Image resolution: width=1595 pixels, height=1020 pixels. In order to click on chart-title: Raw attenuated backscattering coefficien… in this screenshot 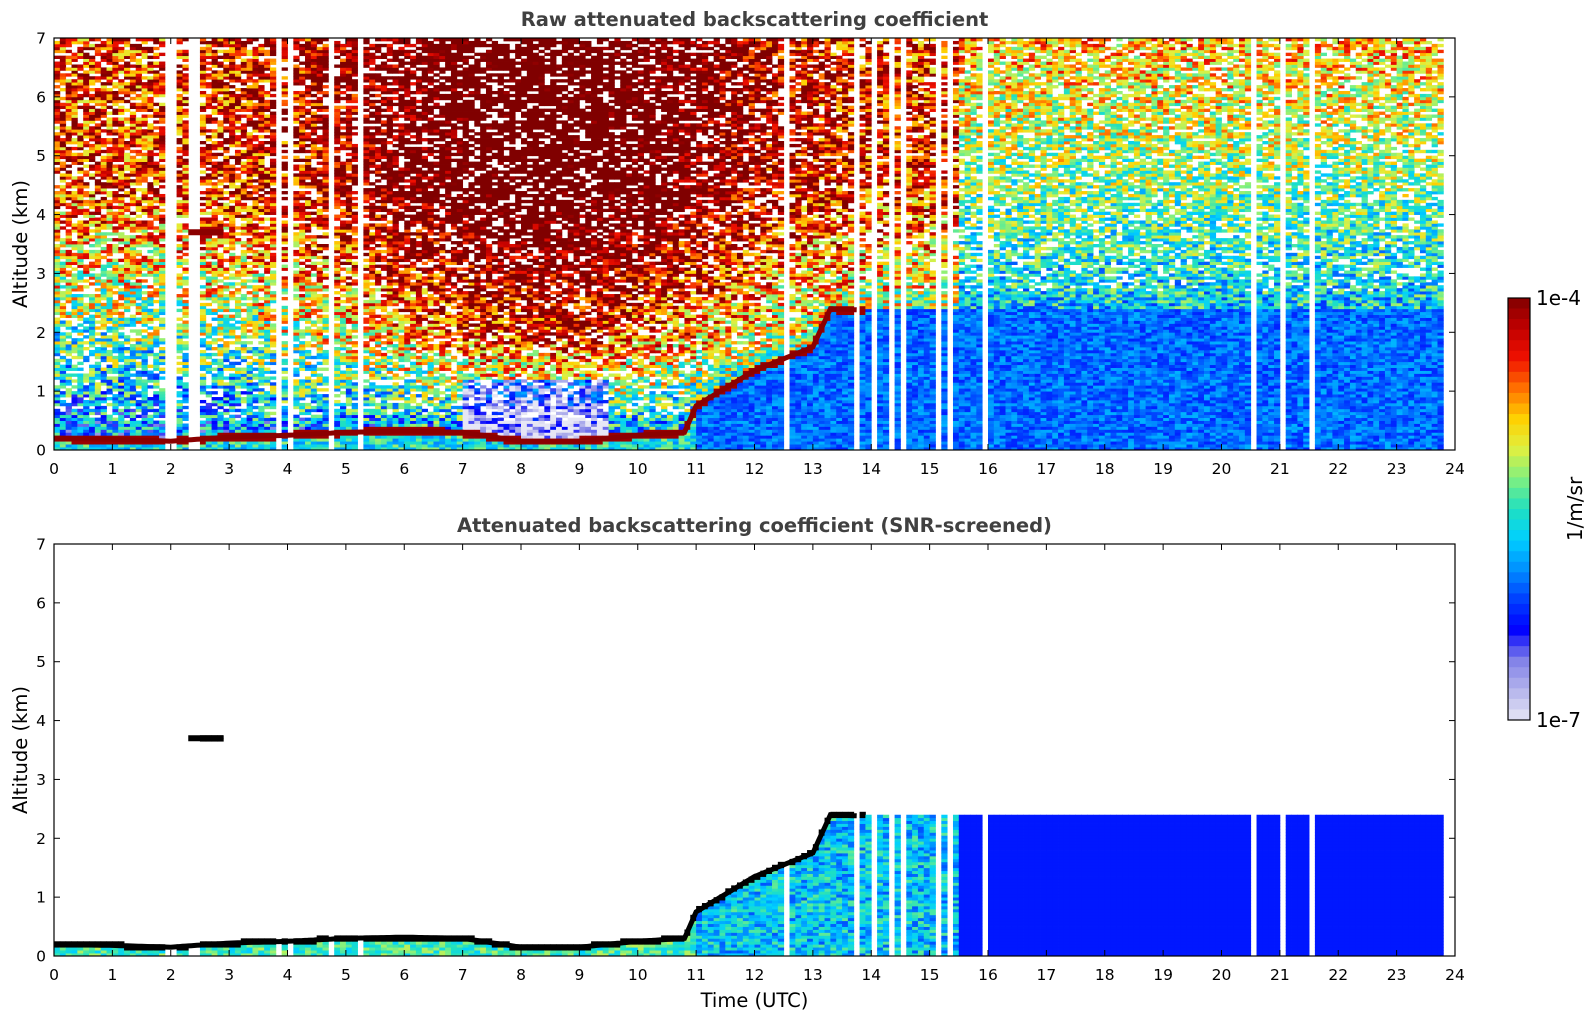, I will do `click(755, 19)`.